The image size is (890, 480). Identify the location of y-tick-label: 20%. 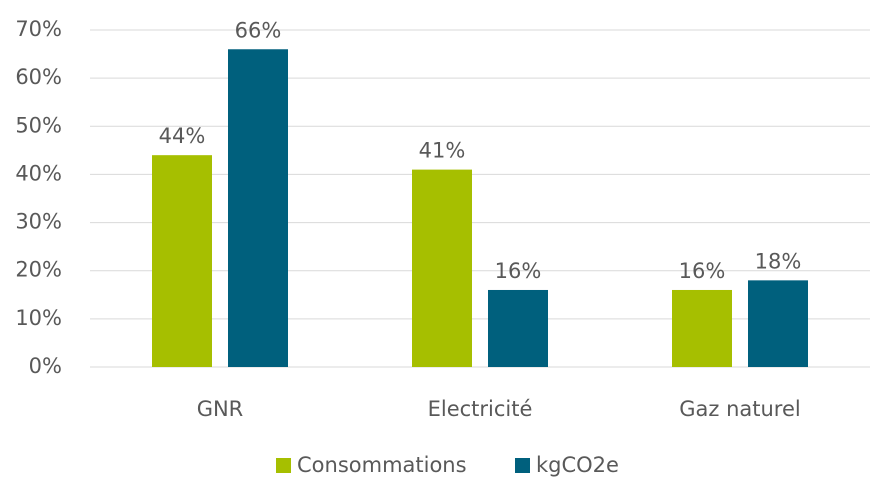
(38, 270).